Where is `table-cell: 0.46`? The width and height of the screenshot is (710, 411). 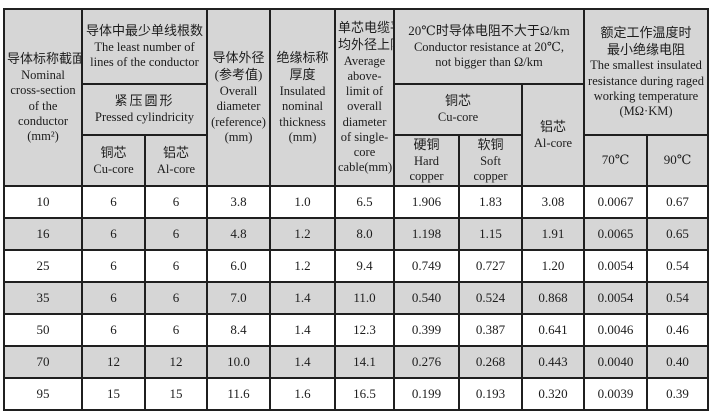
table-cell: 0.46 is located at coordinates (677, 330).